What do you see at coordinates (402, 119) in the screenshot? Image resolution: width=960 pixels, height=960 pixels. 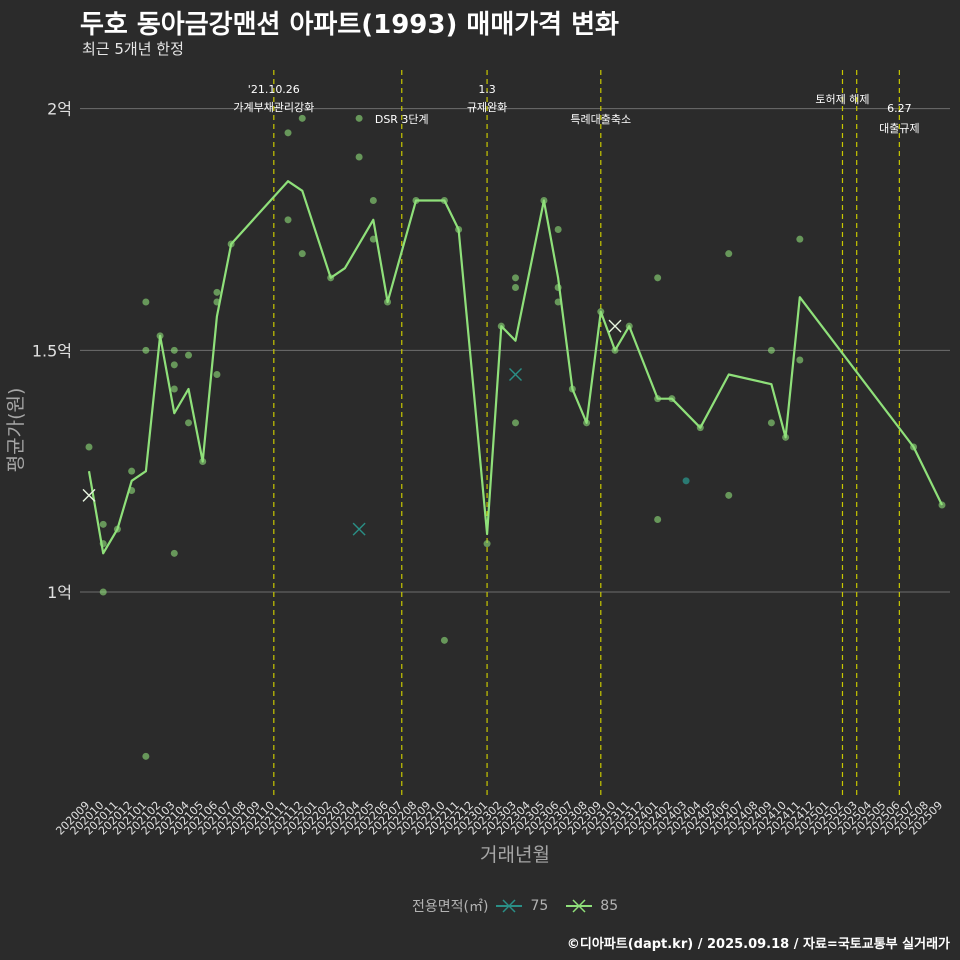 I see `event-label-text: DSR 3단계` at bounding box center [402, 119].